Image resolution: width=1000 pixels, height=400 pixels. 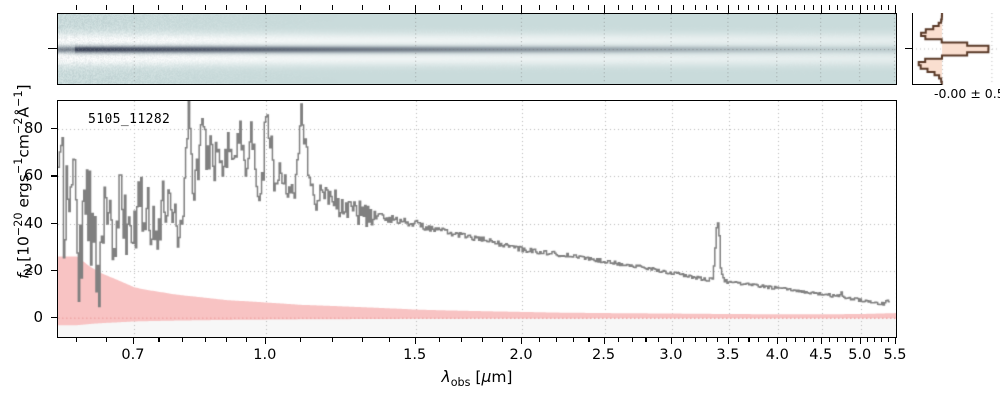 I want to click on x-tick-label: 1.5, so click(x=415, y=355).